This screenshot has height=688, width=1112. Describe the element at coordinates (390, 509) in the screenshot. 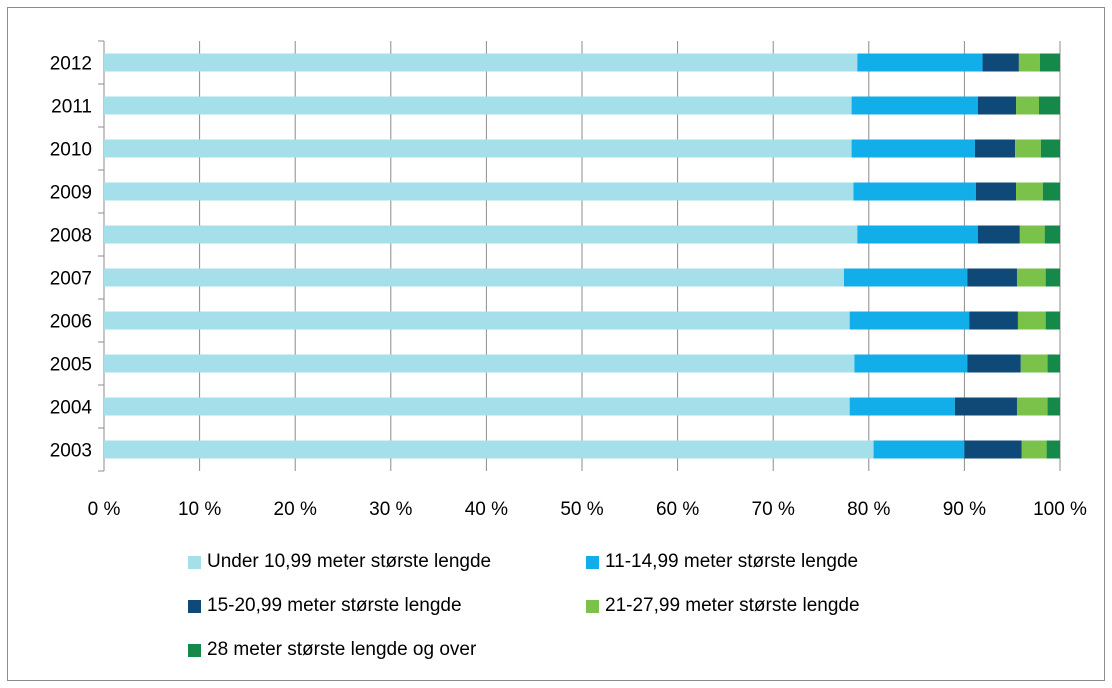

I see `x-tick-label: 30 %` at that location.